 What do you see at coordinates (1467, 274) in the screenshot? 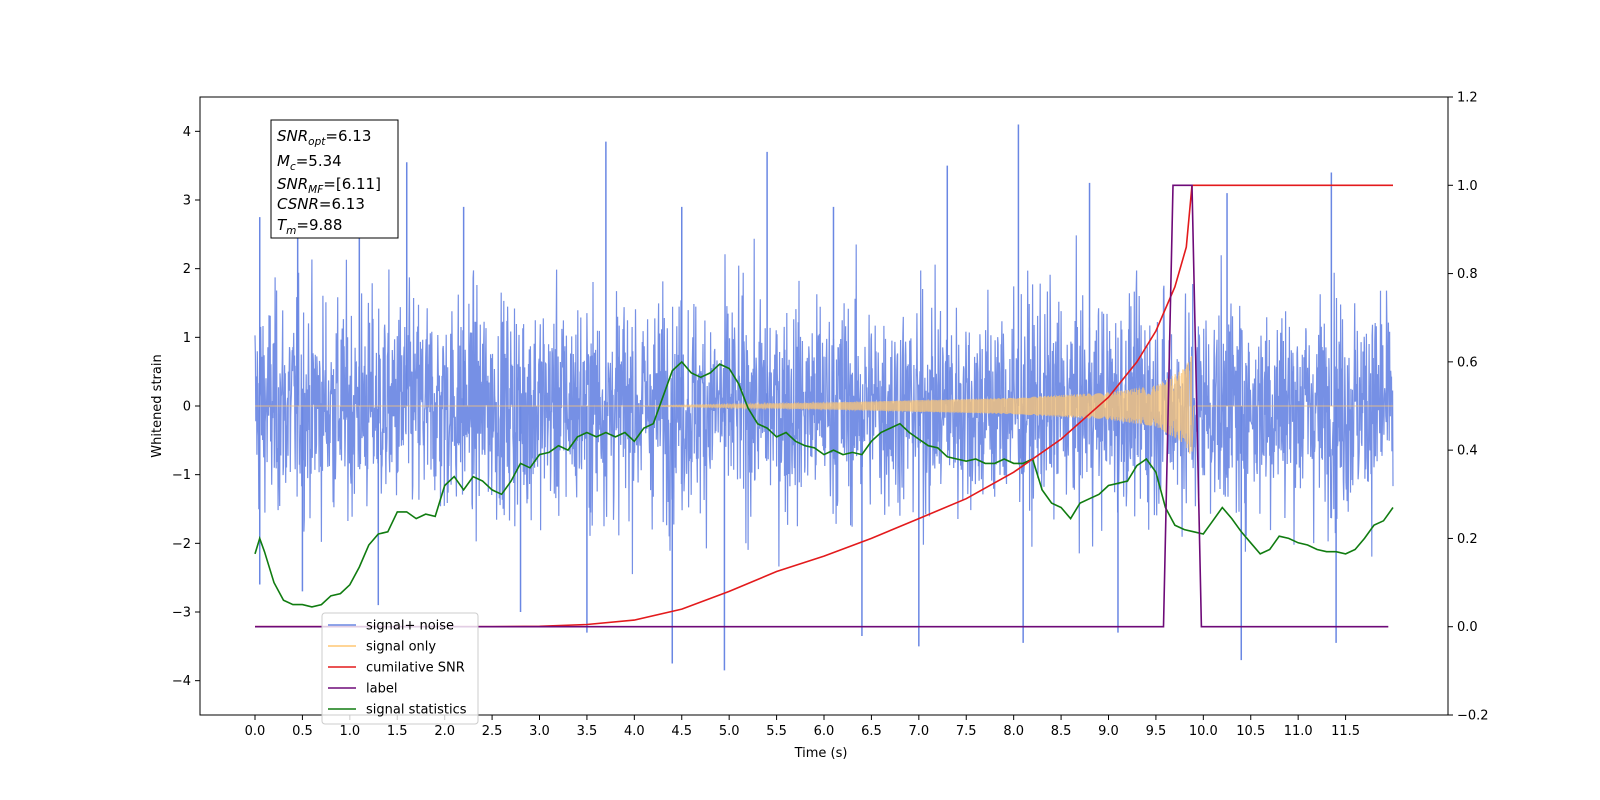
I see `y-right-tick-label: 0.8` at bounding box center [1467, 274].